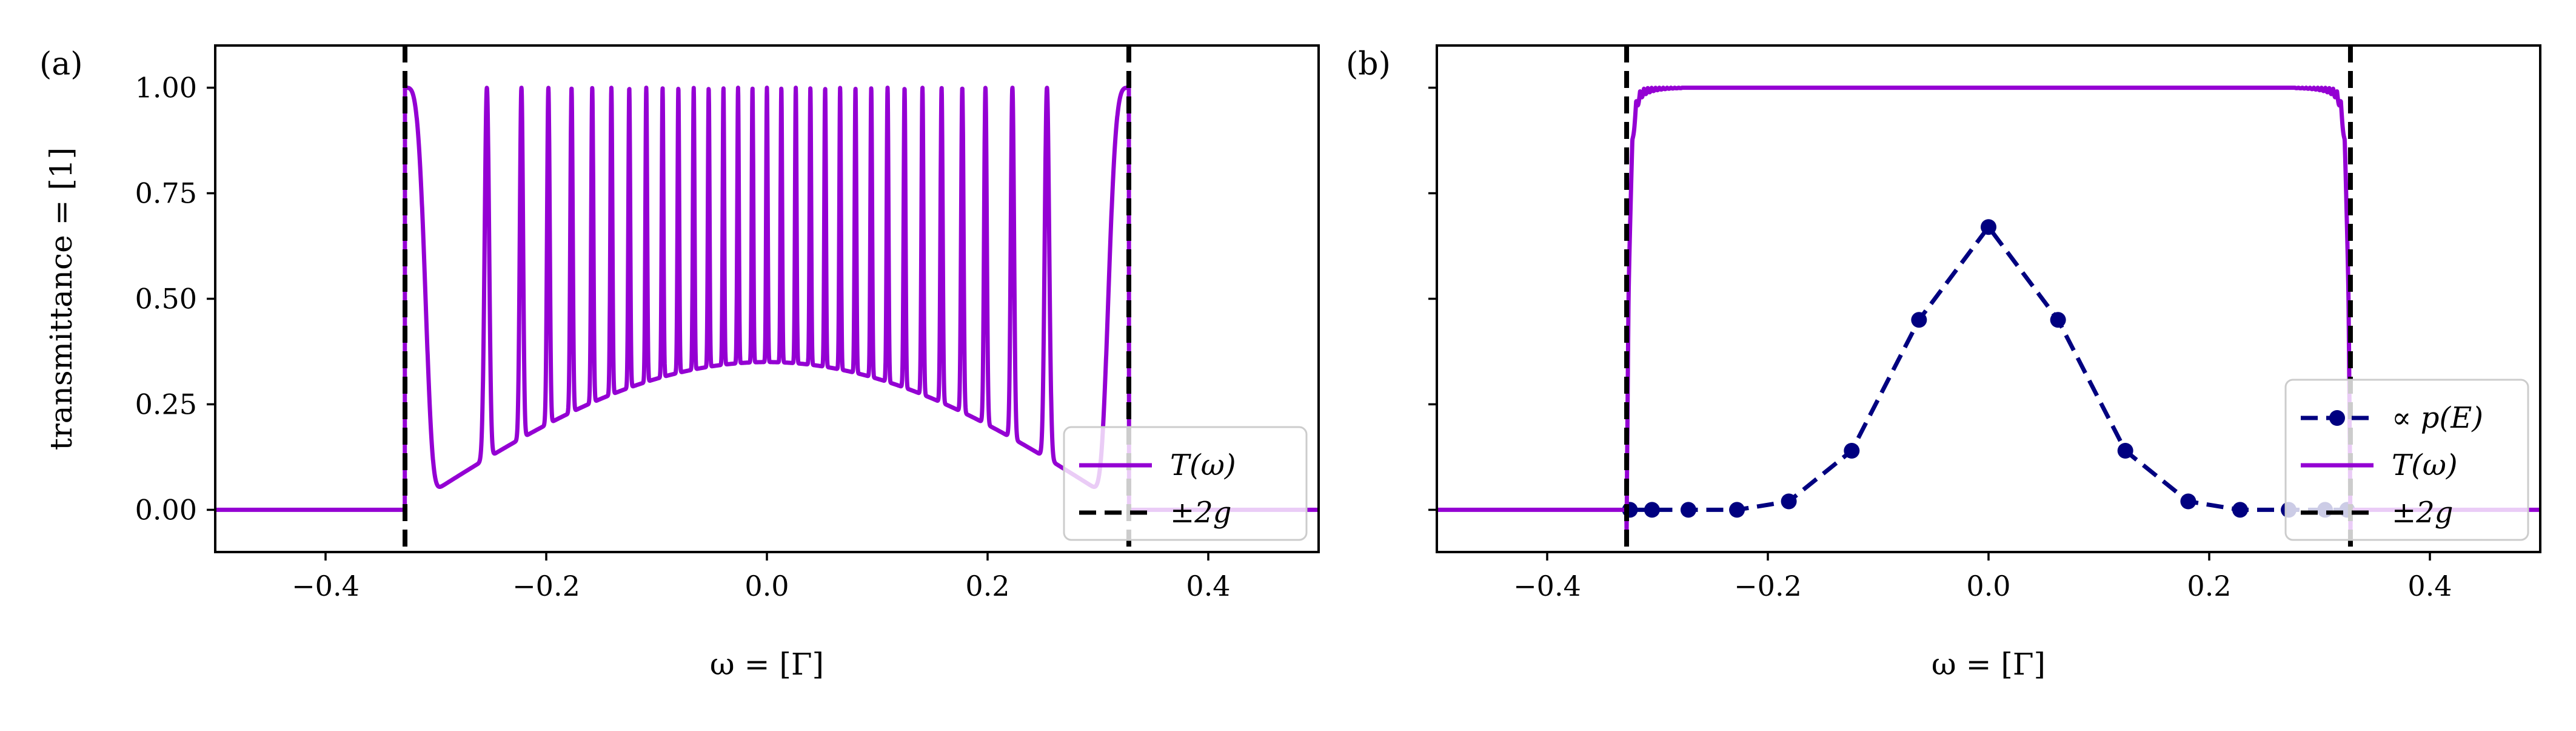 This screenshot has height=731, width=2576. I want to click on y-tick-label: 0.50, so click(166, 299).